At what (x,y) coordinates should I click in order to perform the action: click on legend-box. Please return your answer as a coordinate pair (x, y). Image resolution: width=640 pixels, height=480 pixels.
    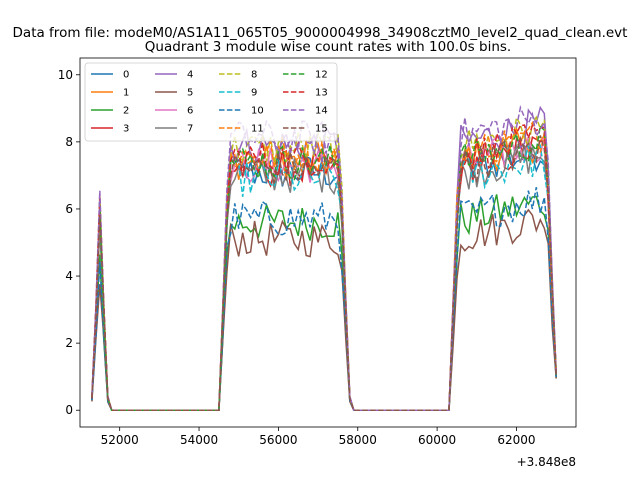
    Looking at the image, I should click on (211, 102).